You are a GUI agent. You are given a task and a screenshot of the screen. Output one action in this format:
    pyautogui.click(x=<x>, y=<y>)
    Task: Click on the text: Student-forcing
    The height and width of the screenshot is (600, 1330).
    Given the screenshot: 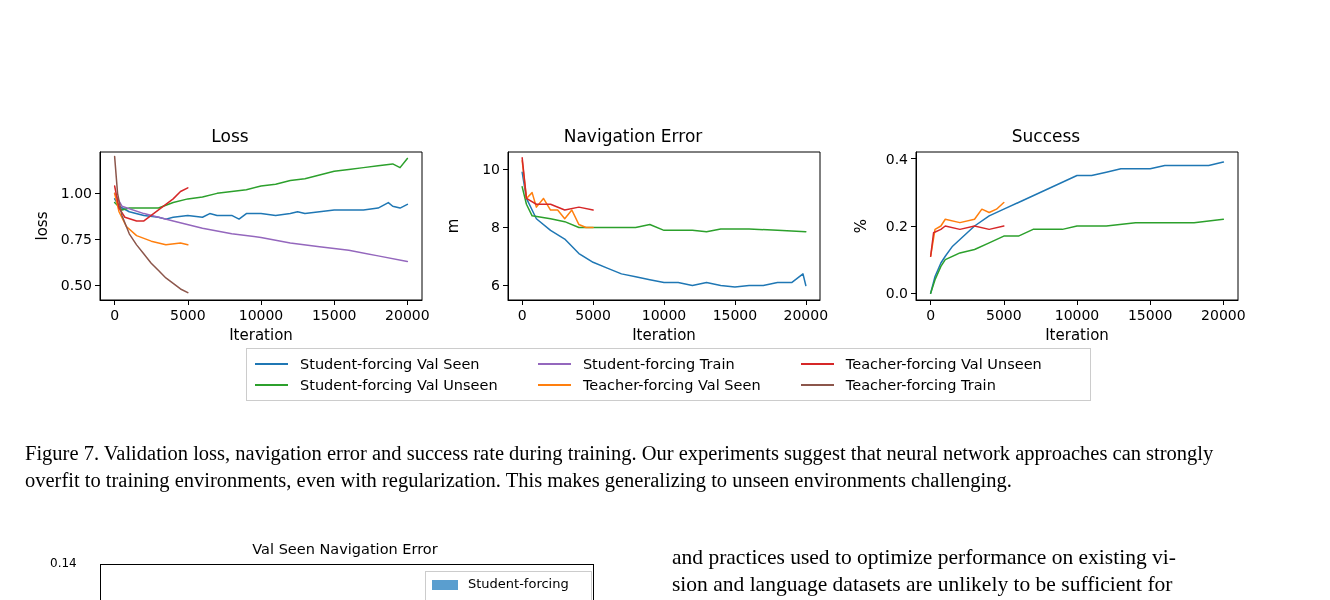 What is the action you would take?
    pyautogui.click(x=518, y=583)
    